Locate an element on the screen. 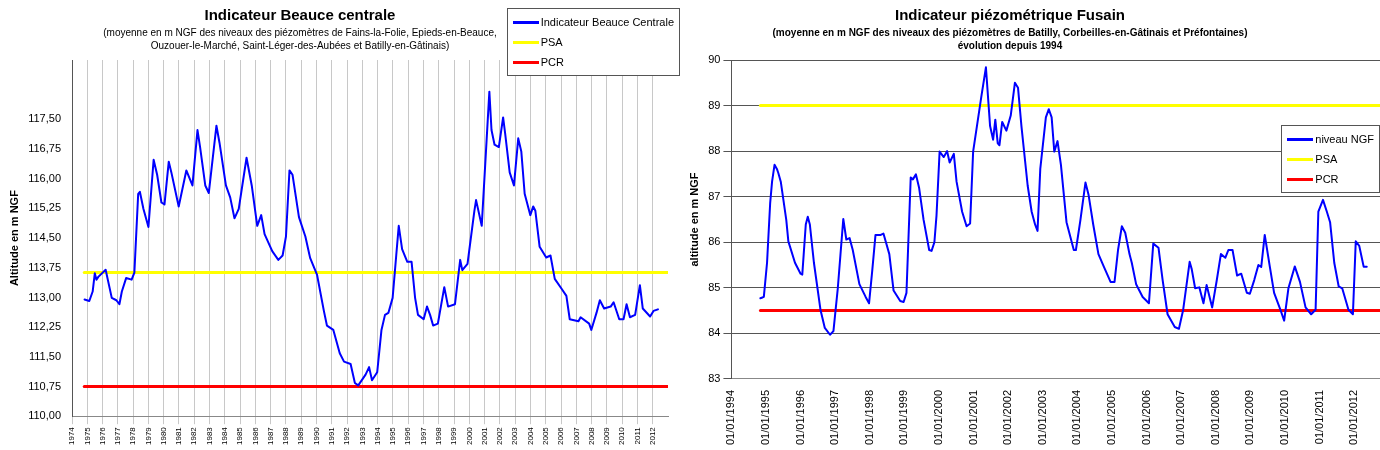 This screenshot has width=1380, height=450. x-tick-label: 1977 is located at coordinates (118, 435).